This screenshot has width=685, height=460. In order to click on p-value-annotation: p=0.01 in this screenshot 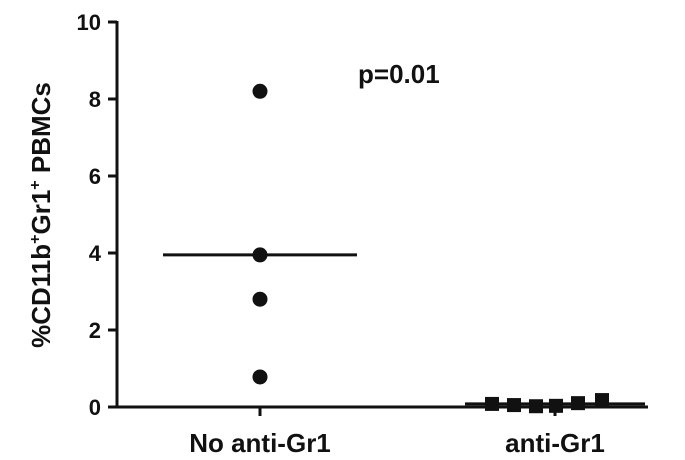, I will do `click(399, 74)`.